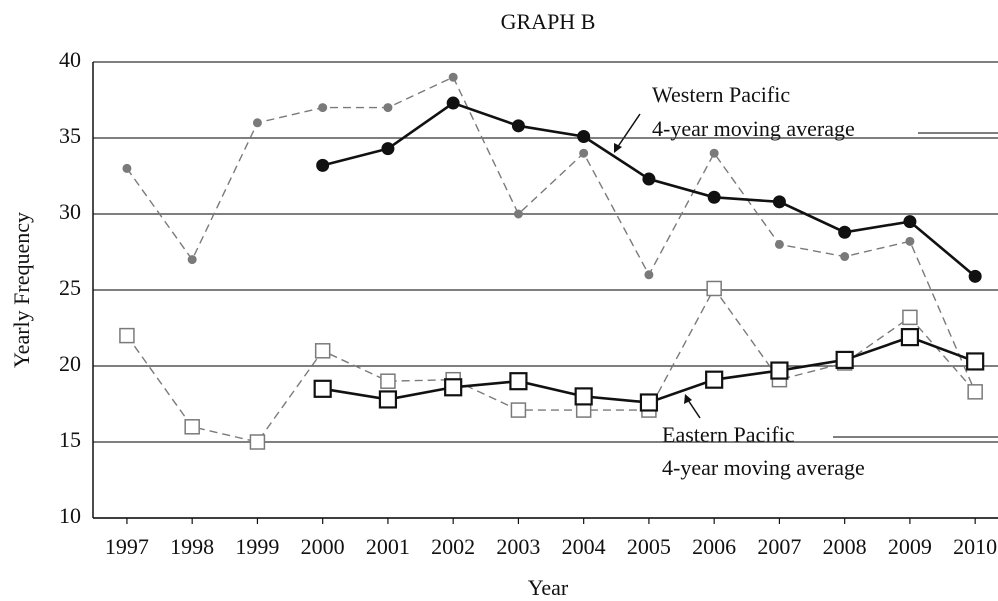 The width and height of the screenshot is (998, 601). Describe the element at coordinates (388, 546) in the screenshot. I see `x-tick-label: 2001` at that location.